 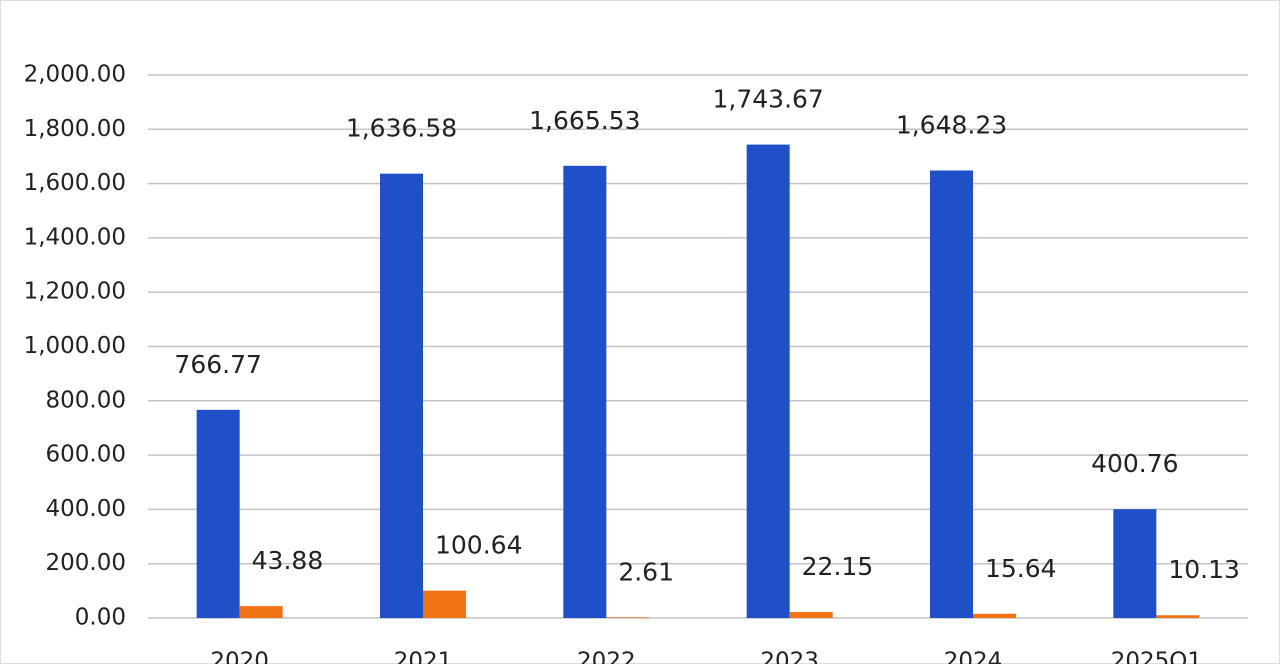 I want to click on data-label: 10.13, so click(x=1204, y=569).